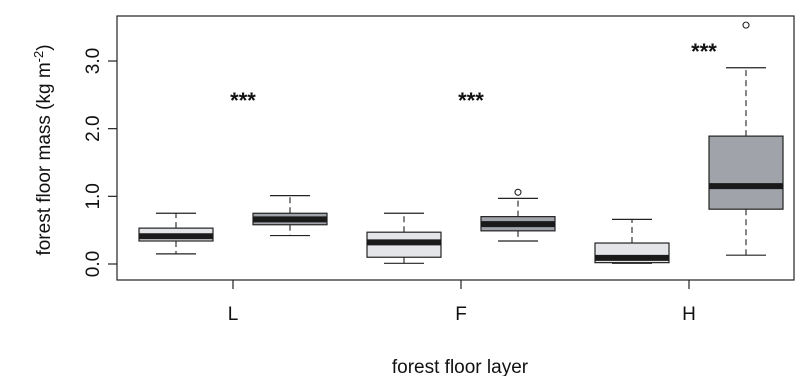 Image resolution: width=795 pixels, height=376 pixels. Describe the element at coordinates (93, 196) in the screenshot. I see `y-tick-label: 1.0` at that location.